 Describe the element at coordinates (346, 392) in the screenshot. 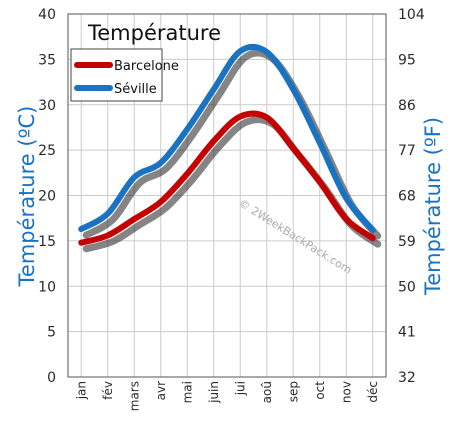

I see `x-tick-label: nov` at that location.